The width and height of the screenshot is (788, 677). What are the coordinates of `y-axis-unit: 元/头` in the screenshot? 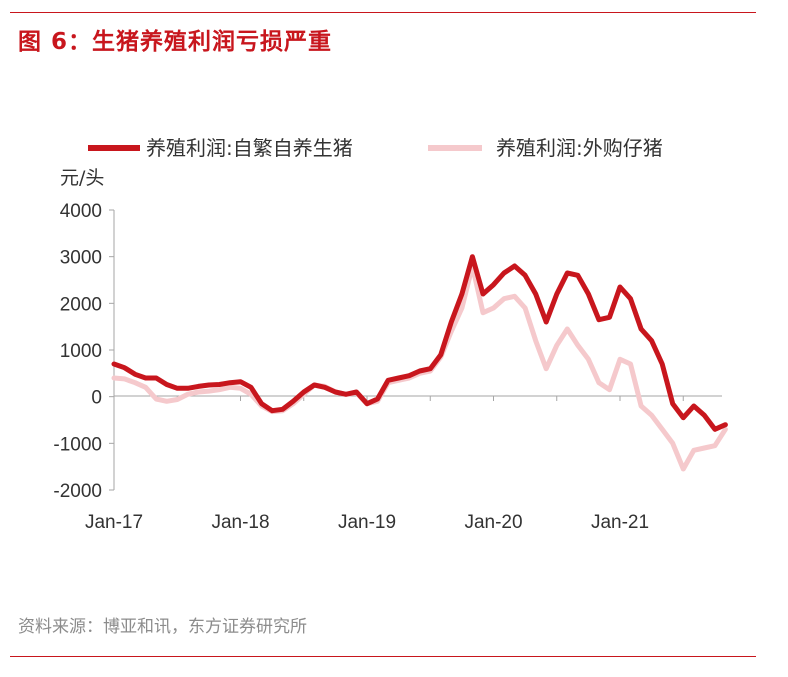 It's located at (82, 178).